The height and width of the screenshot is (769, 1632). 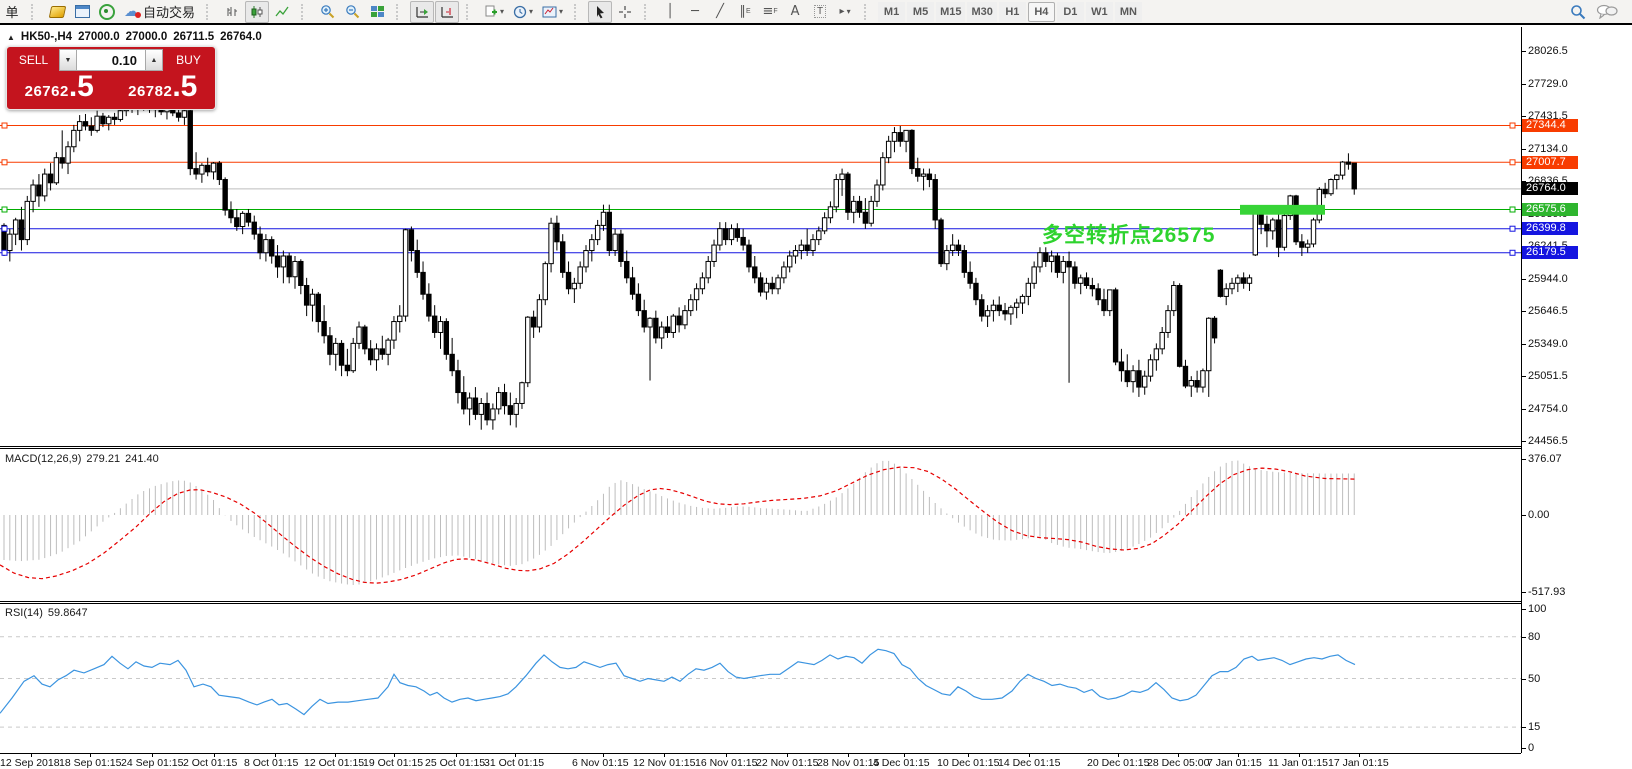 I want to click on timeframe-button-mn: MN, so click(x=1128, y=11).